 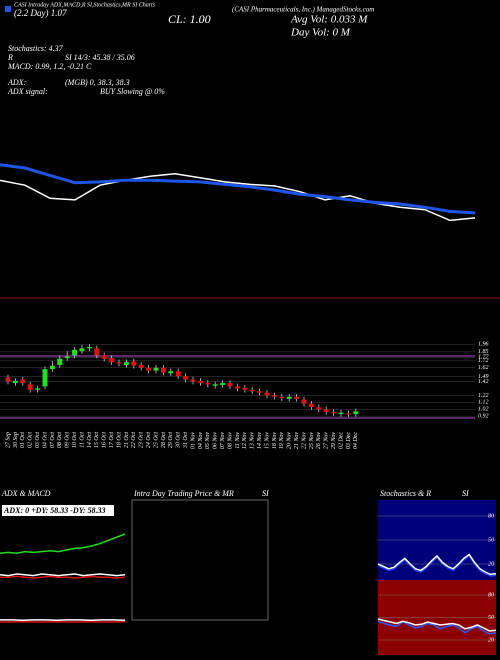 I want to click on x-tick-label: 12 Nov, so click(x=245, y=441).